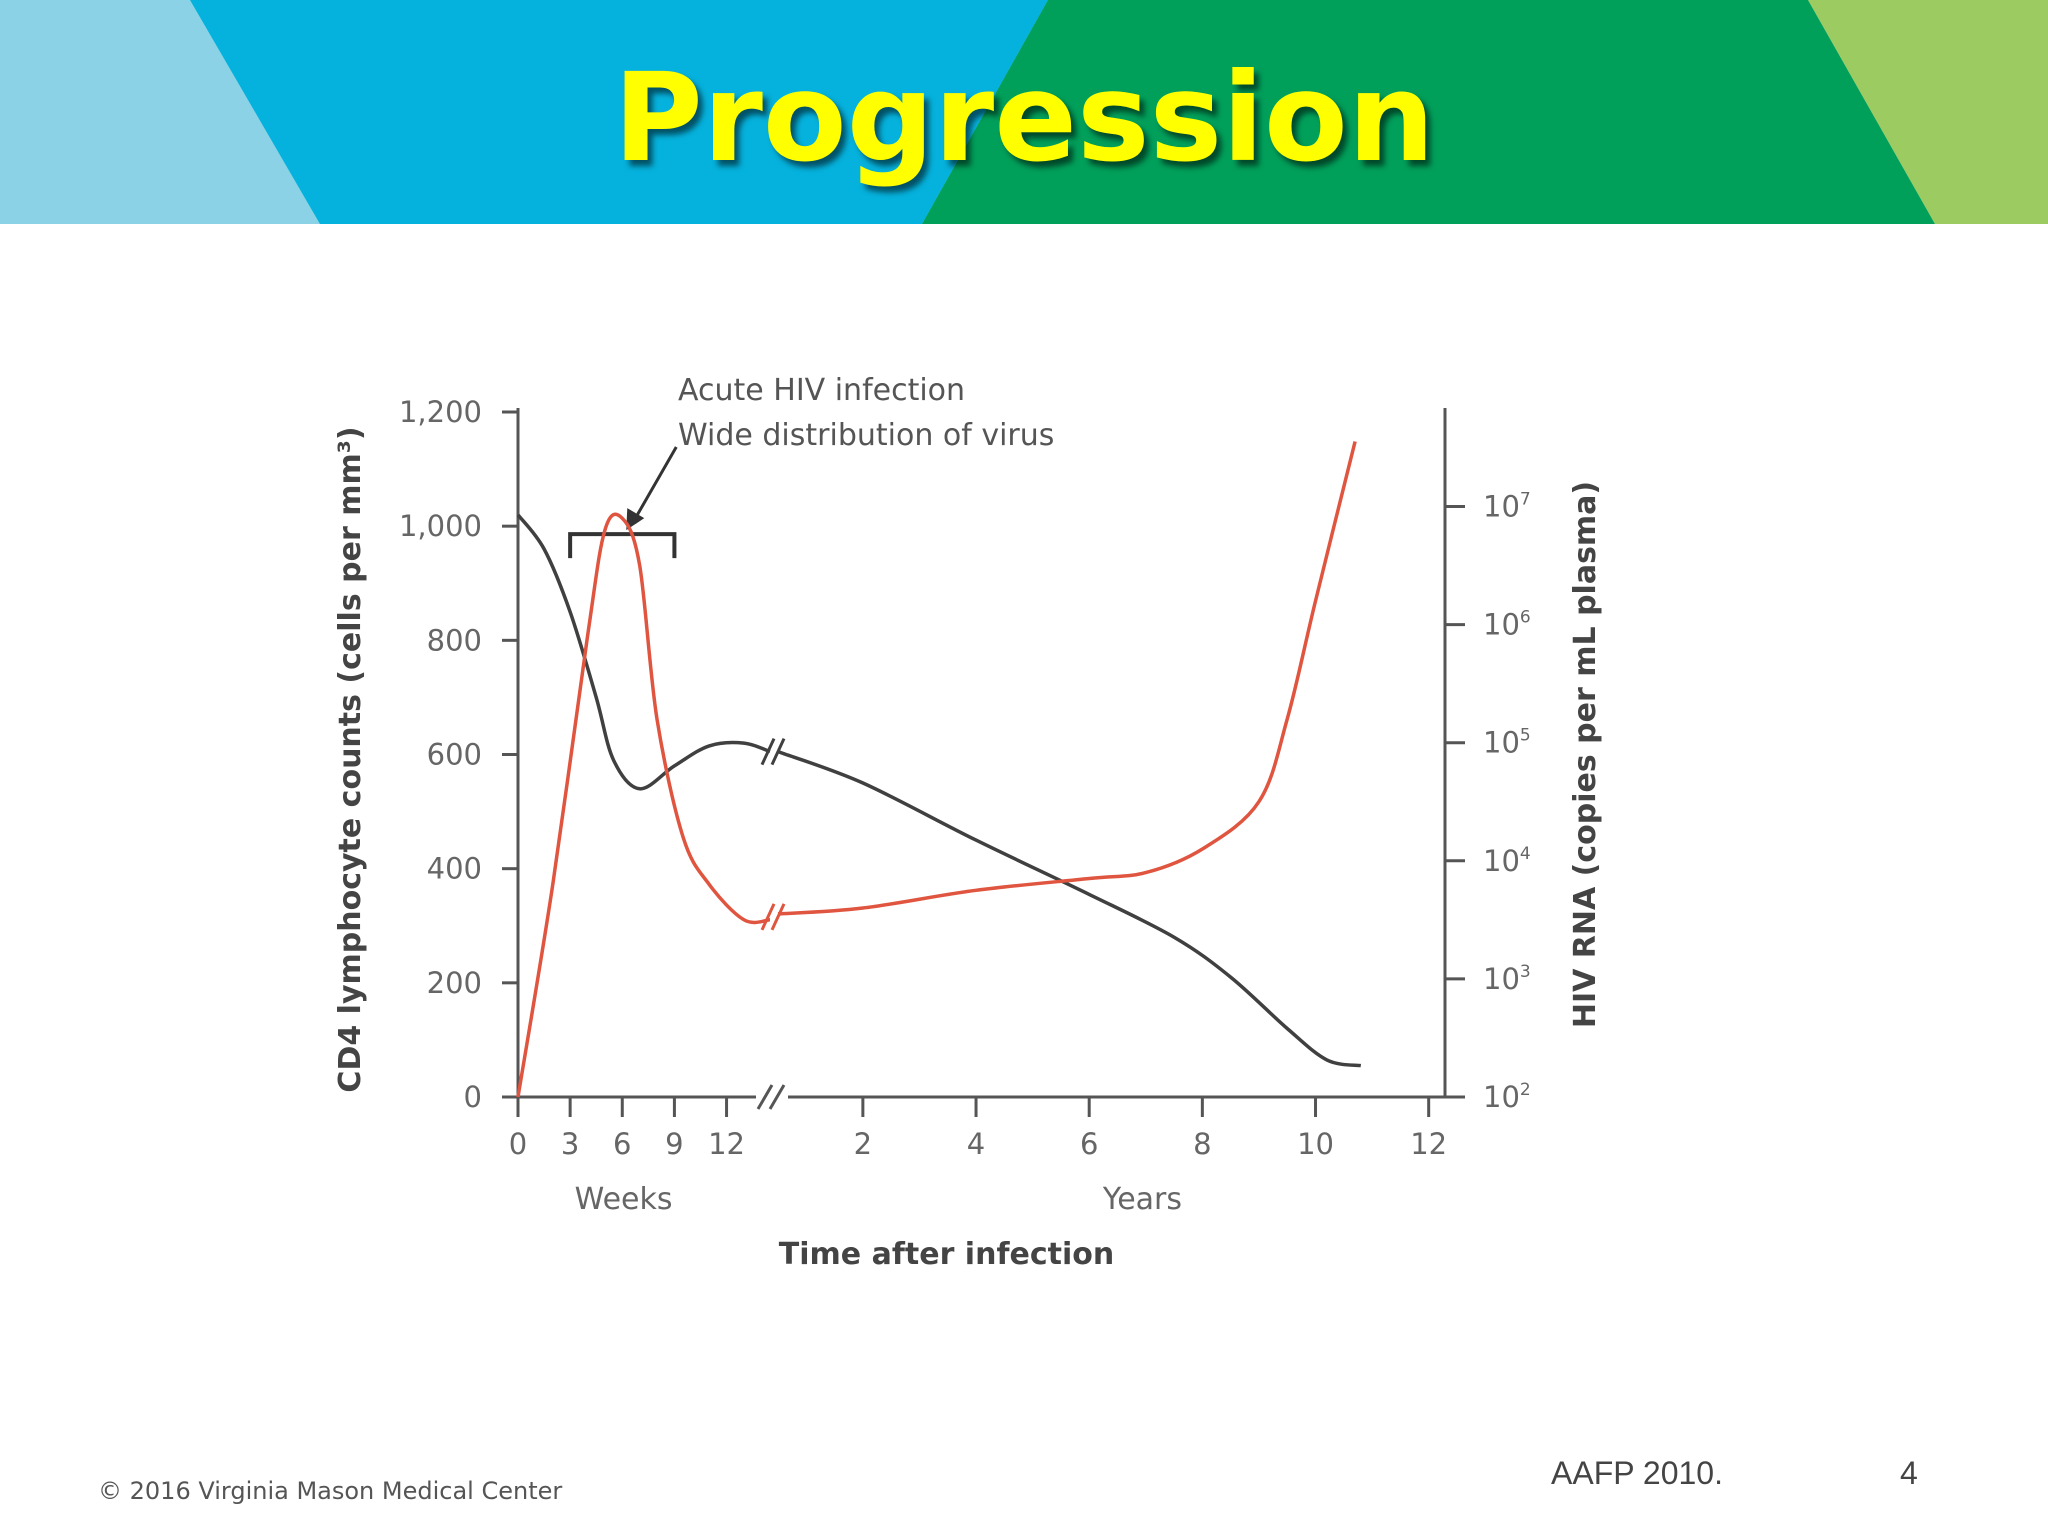  I want to click on cd4-series-line-years, so click(1069, 908).